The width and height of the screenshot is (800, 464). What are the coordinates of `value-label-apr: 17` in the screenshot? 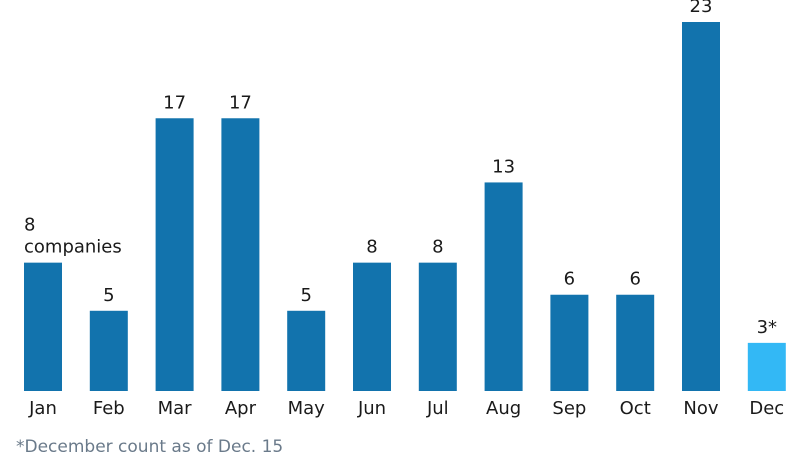 It's located at (240, 102).